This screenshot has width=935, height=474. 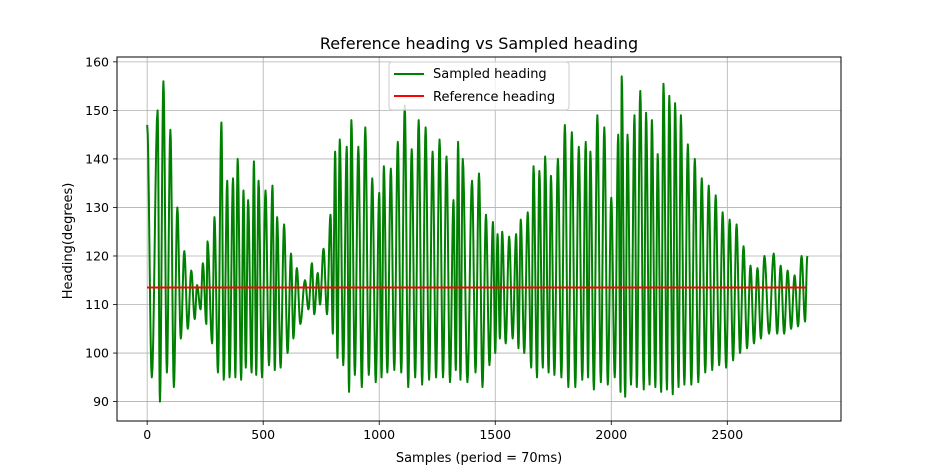 I want to click on x-tick-label: 1000, so click(x=379, y=434).